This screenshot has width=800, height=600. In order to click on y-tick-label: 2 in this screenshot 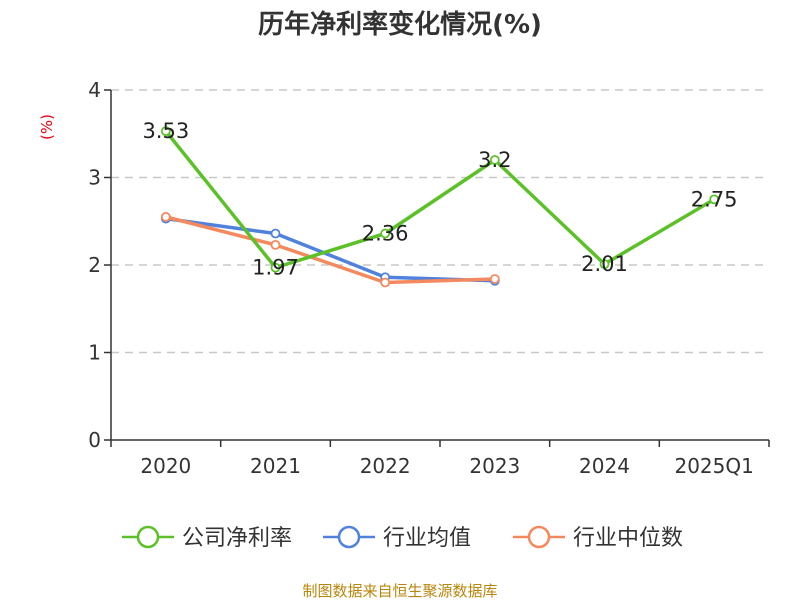, I will do `click(94, 265)`.